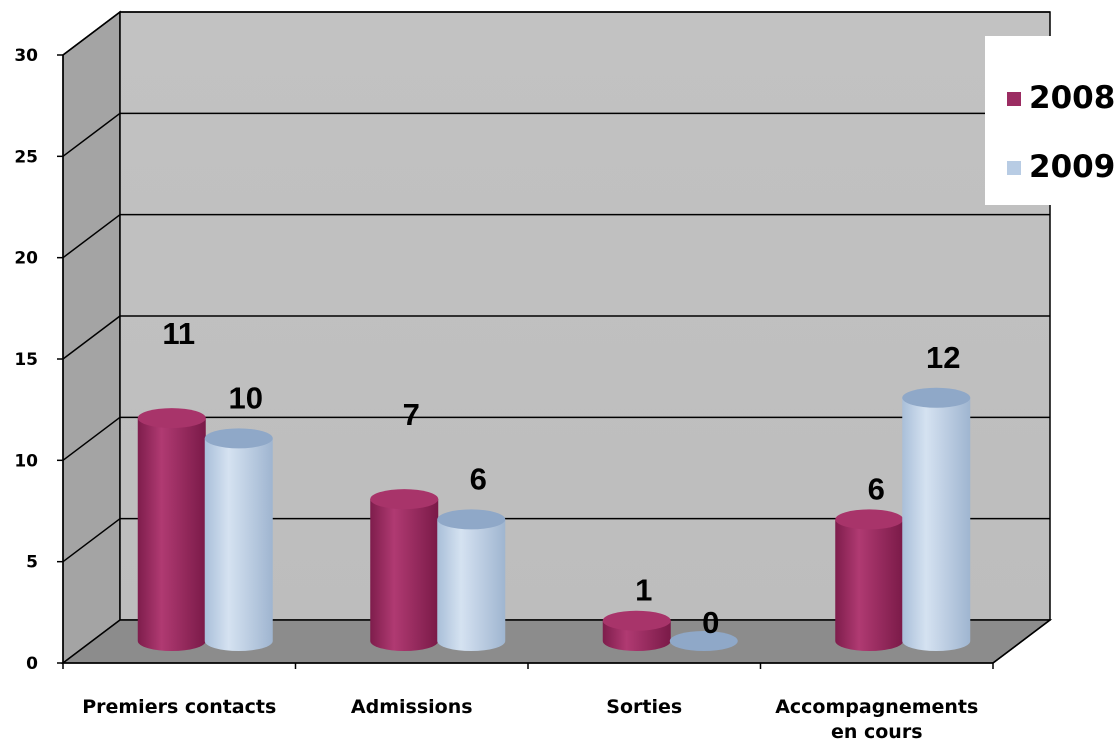  Describe the element at coordinates (246, 397) in the screenshot. I see `data-label-2009-0: 10` at that location.